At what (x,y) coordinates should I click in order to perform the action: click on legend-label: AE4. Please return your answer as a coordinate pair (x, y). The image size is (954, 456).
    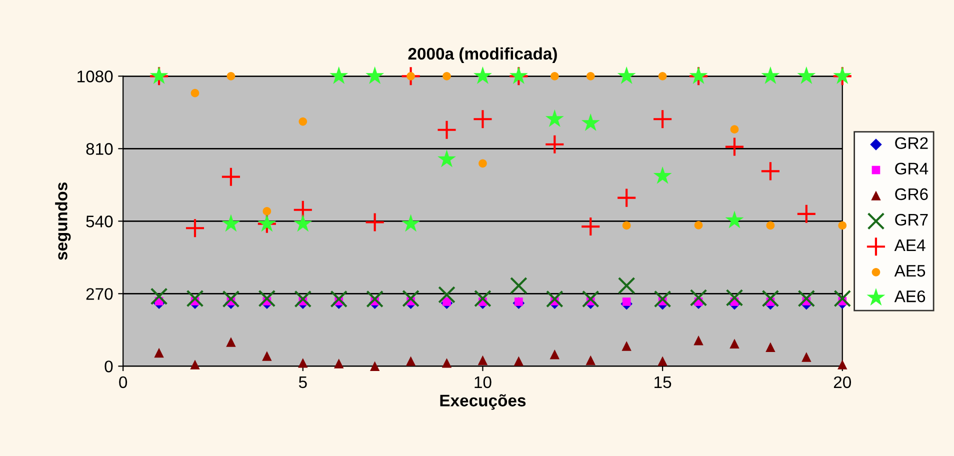
    Looking at the image, I should click on (910, 246).